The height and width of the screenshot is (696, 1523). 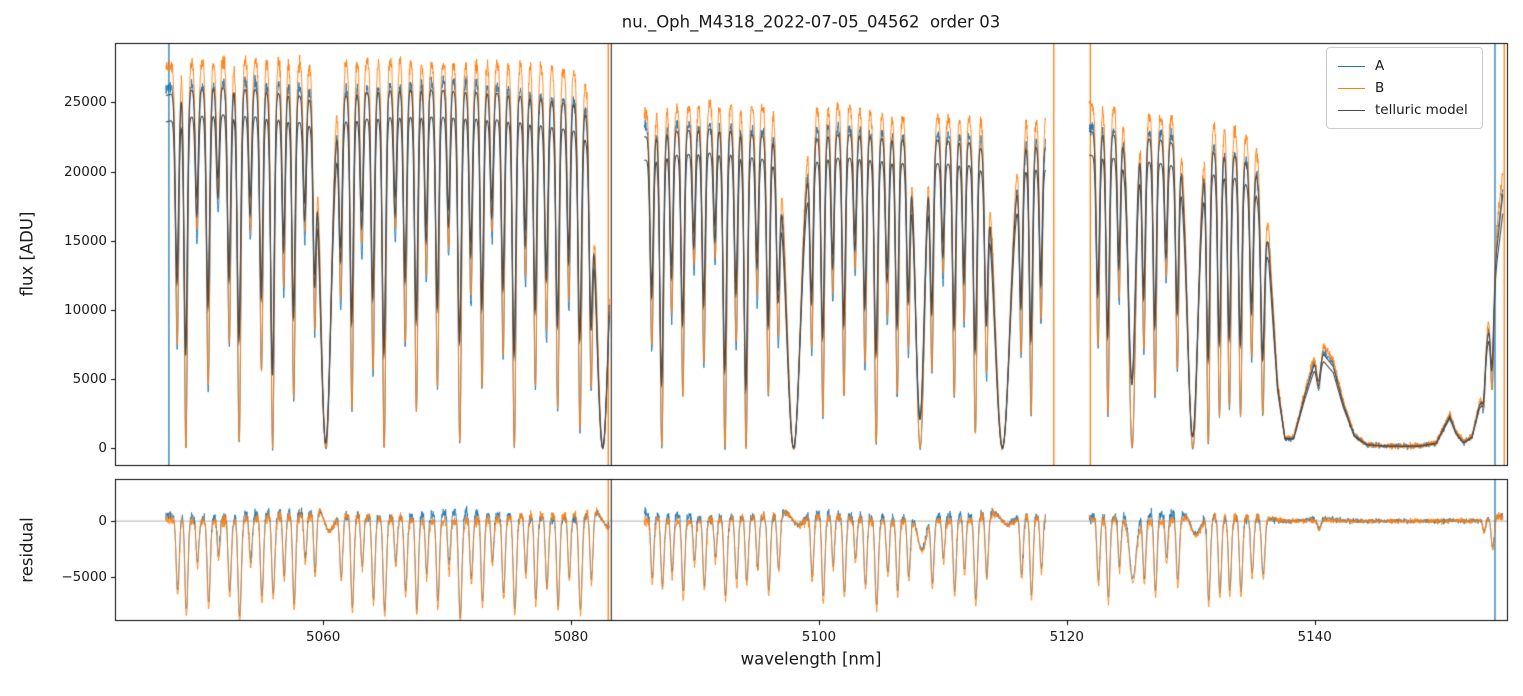 I want to click on legend-item-telluric-model: telluric model, so click(x=1403, y=110).